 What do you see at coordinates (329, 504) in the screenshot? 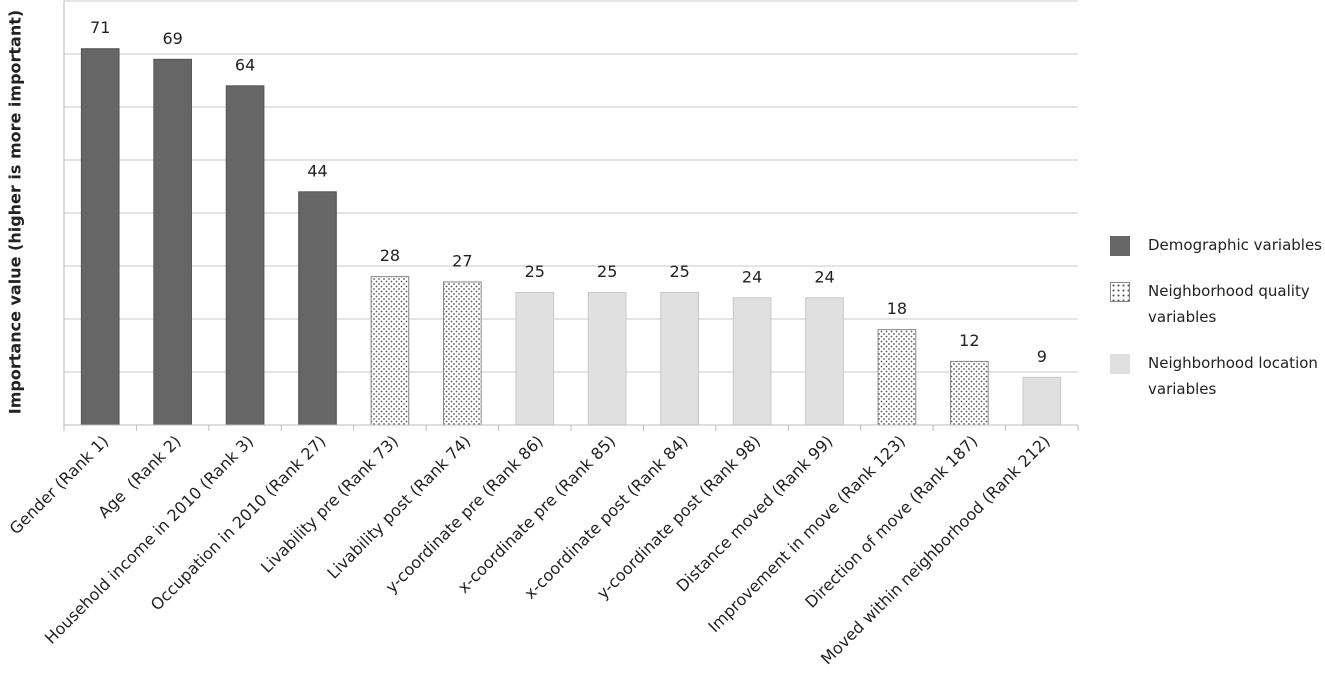
I see `x-tick-label: Livability pre (Rank 73)` at bounding box center [329, 504].